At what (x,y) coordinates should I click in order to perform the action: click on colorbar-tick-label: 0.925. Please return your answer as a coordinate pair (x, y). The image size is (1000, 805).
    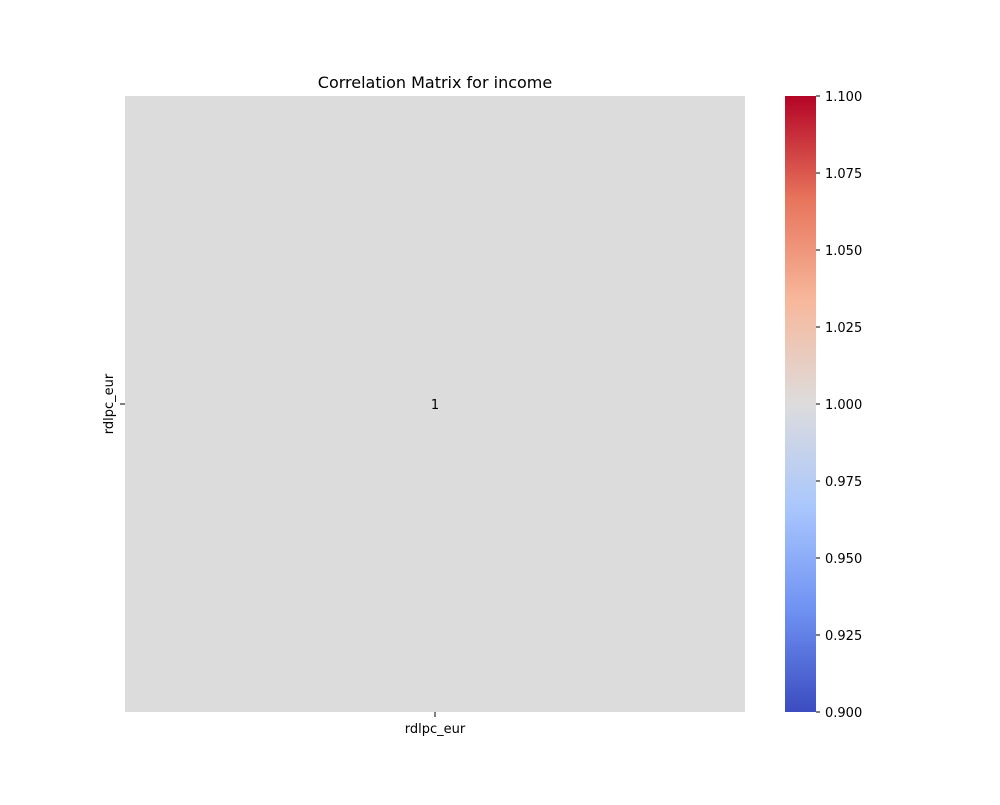
    Looking at the image, I should click on (843, 636).